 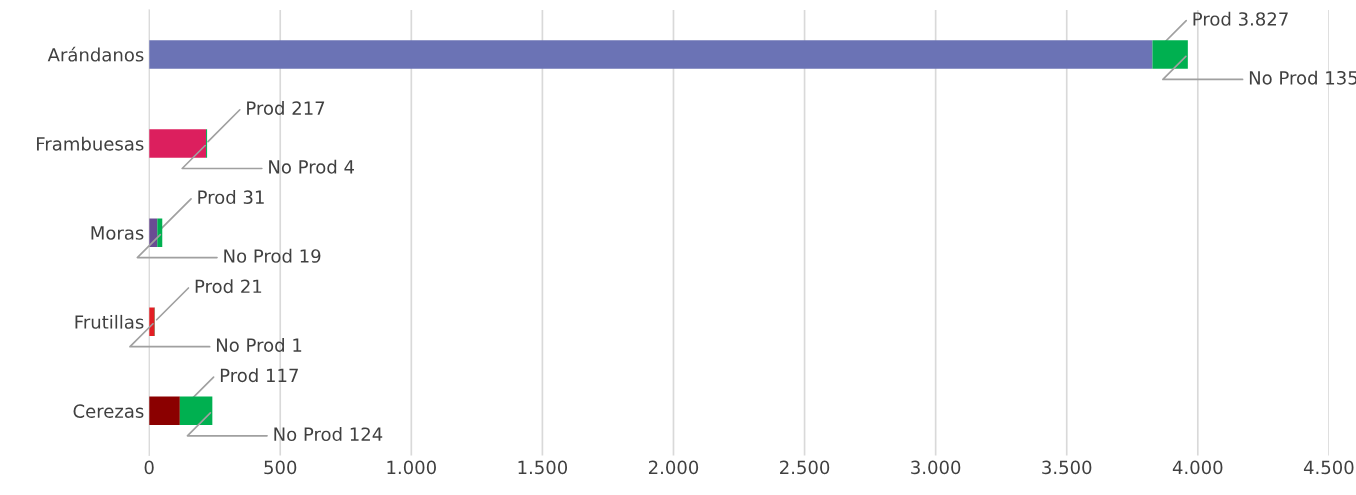 What do you see at coordinates (543, 467) in the screenshot?
I see `x-tick-label: 1.500` at bounding box center [543, 467].